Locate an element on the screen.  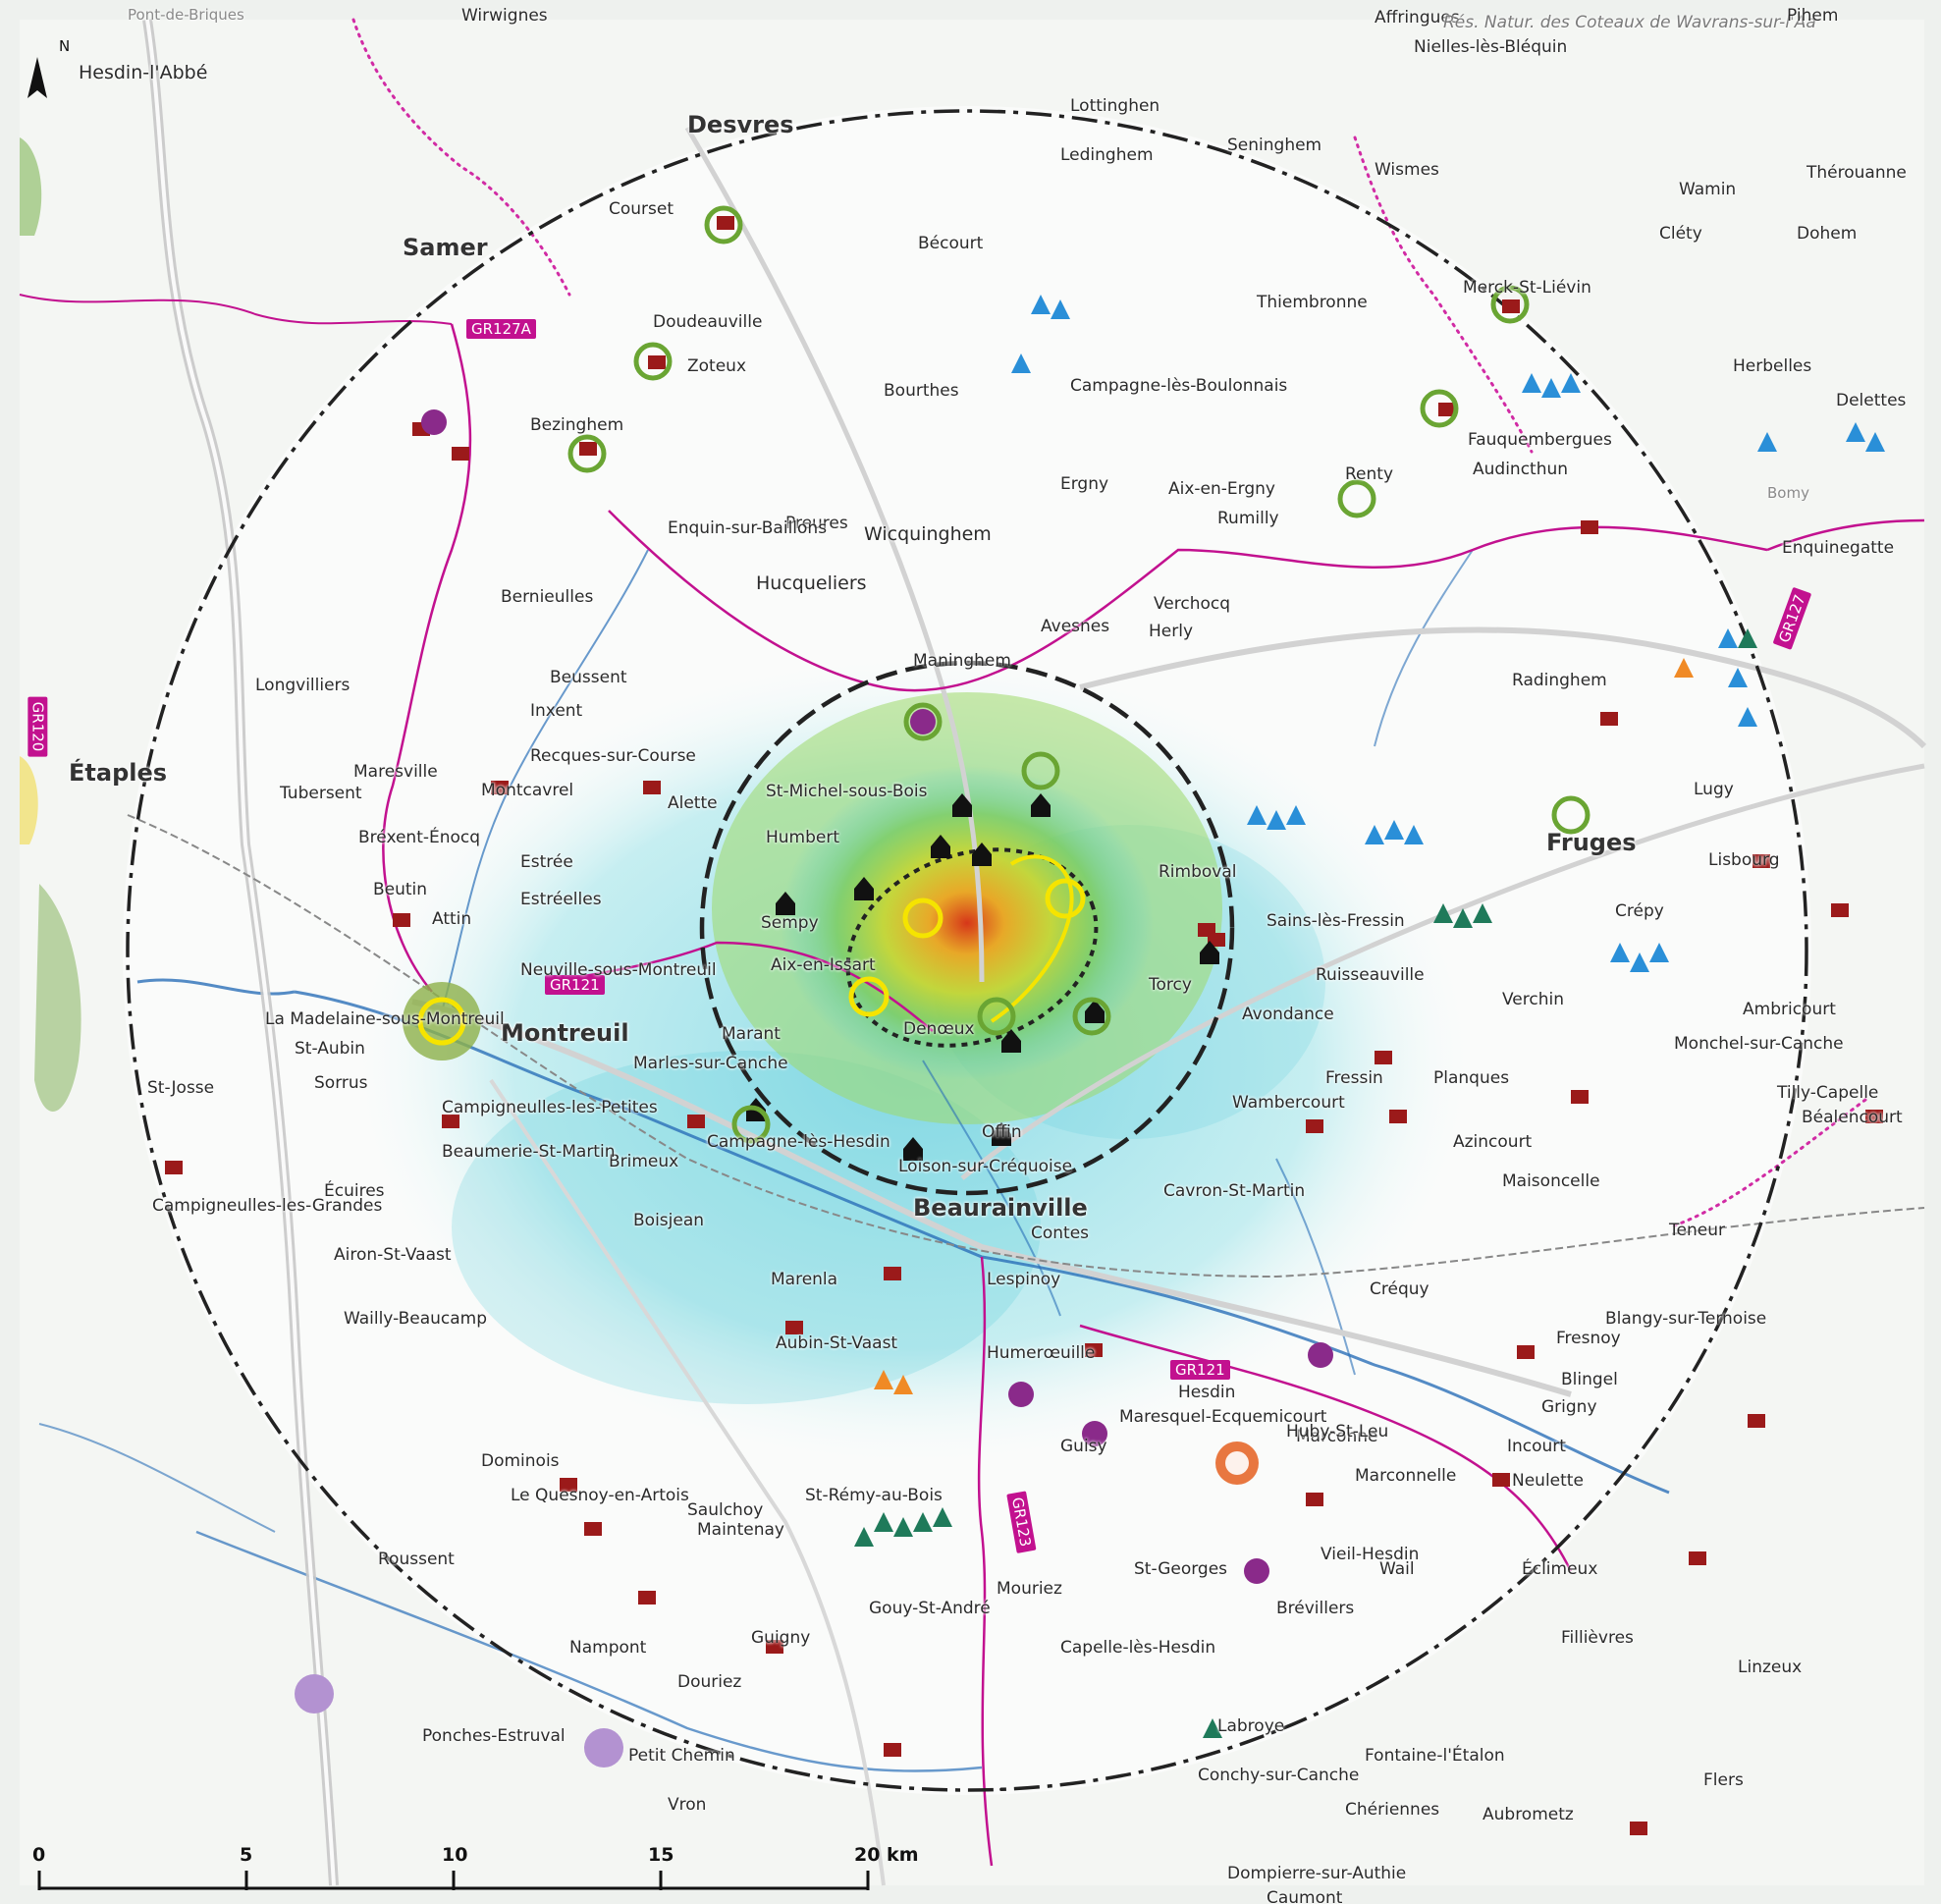
town-label: Humbert is located at coordinates (803, 837).